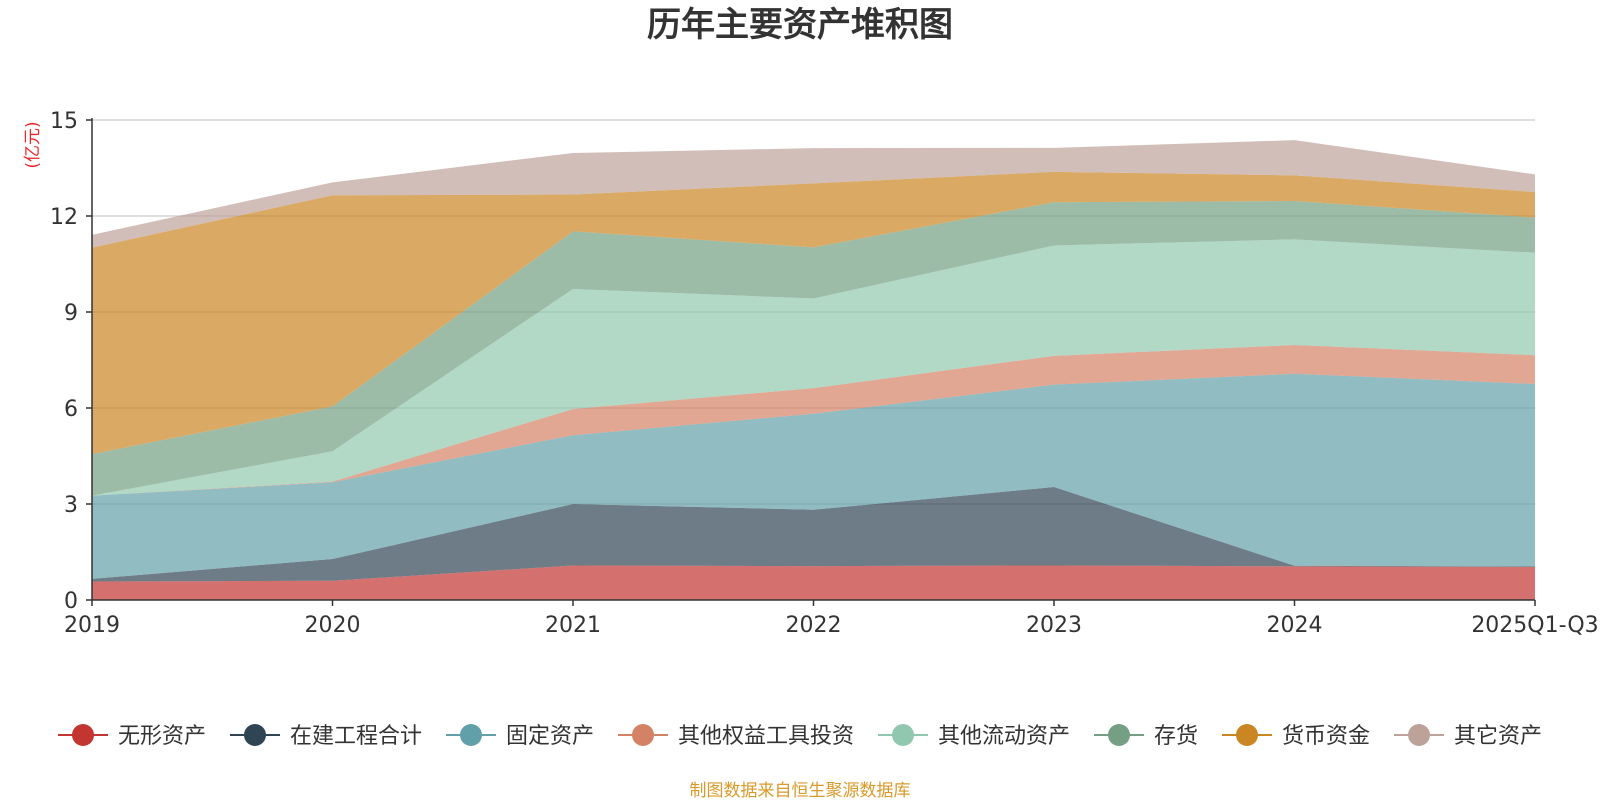 The height and width of the screenshot is (800, 1600). I want to click on legend-label-7: 其它资产, so click(1498, 736).